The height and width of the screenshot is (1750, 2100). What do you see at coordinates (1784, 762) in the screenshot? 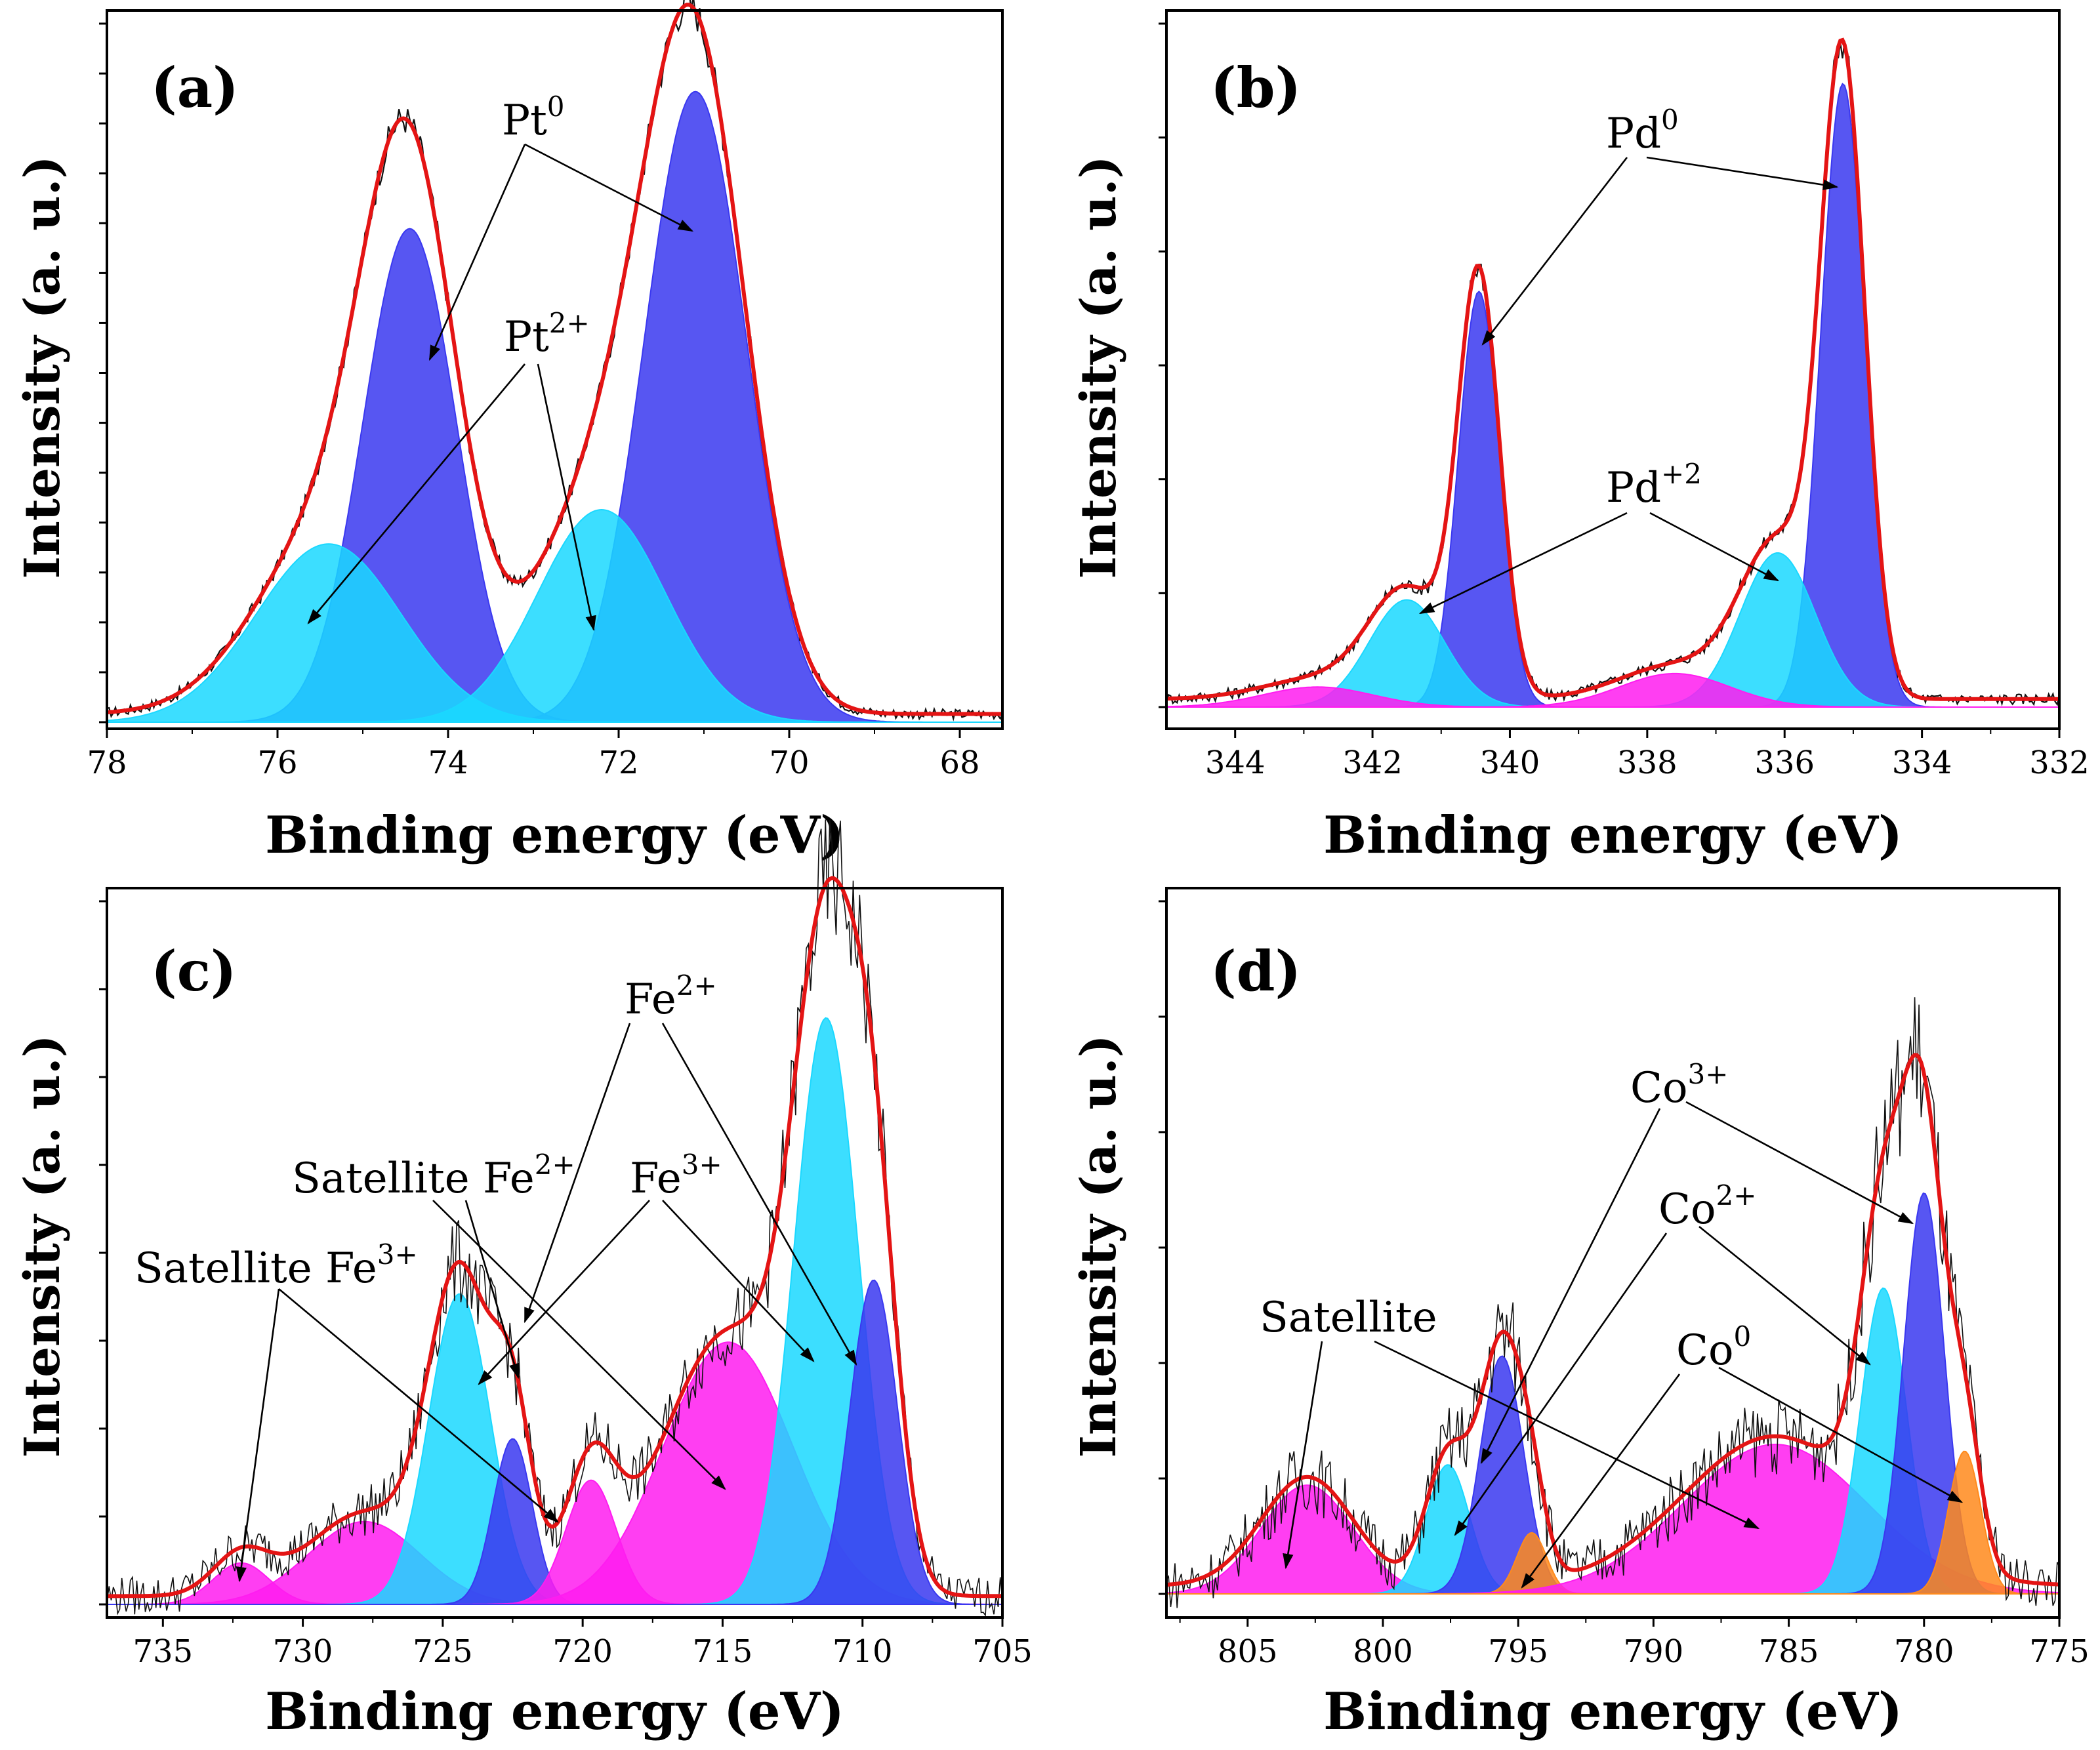
I see `x-tick-label-2-5: 336` at bounding box center [1784, 762].